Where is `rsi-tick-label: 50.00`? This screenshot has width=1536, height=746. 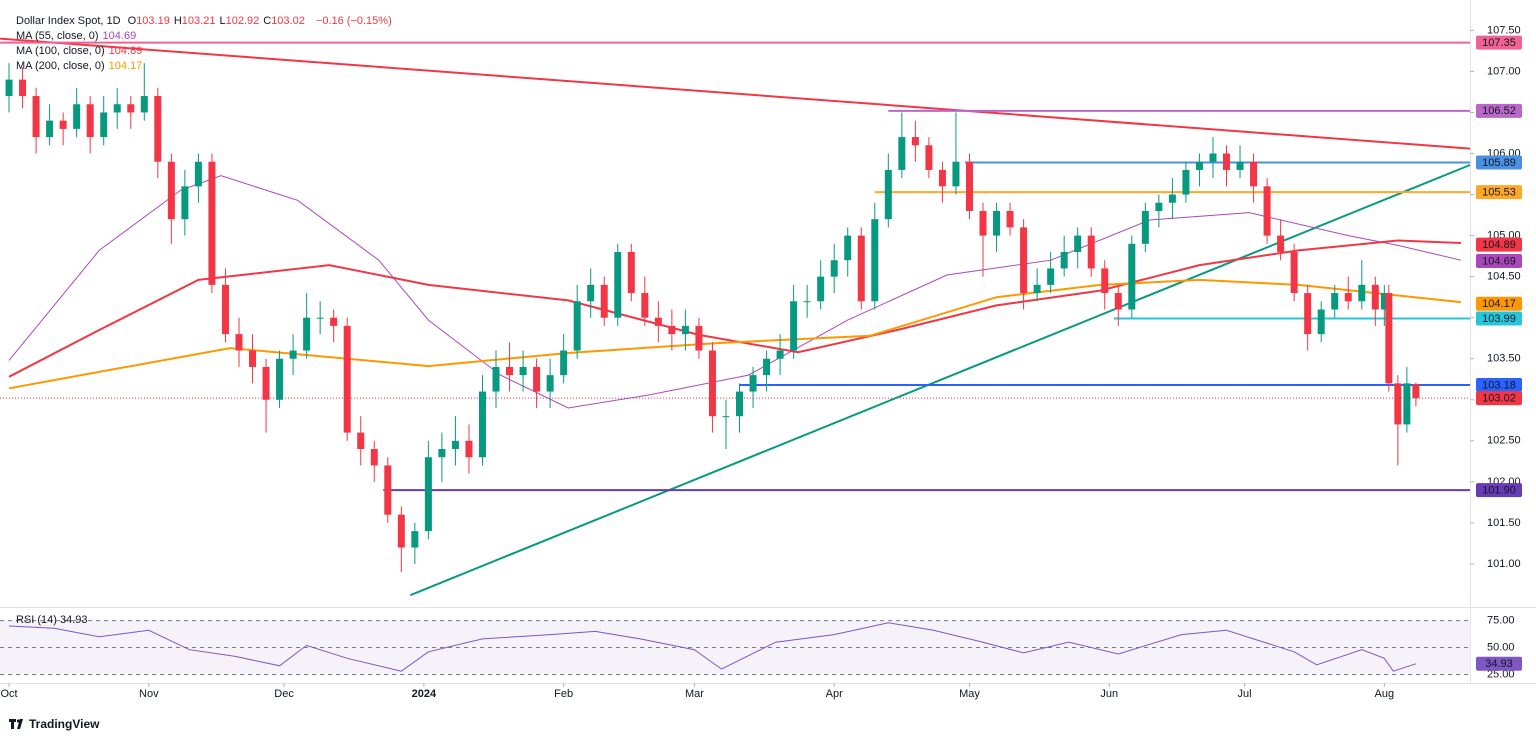
rsi-tick-label: 50.00 is located at coordinates (1501, 647).